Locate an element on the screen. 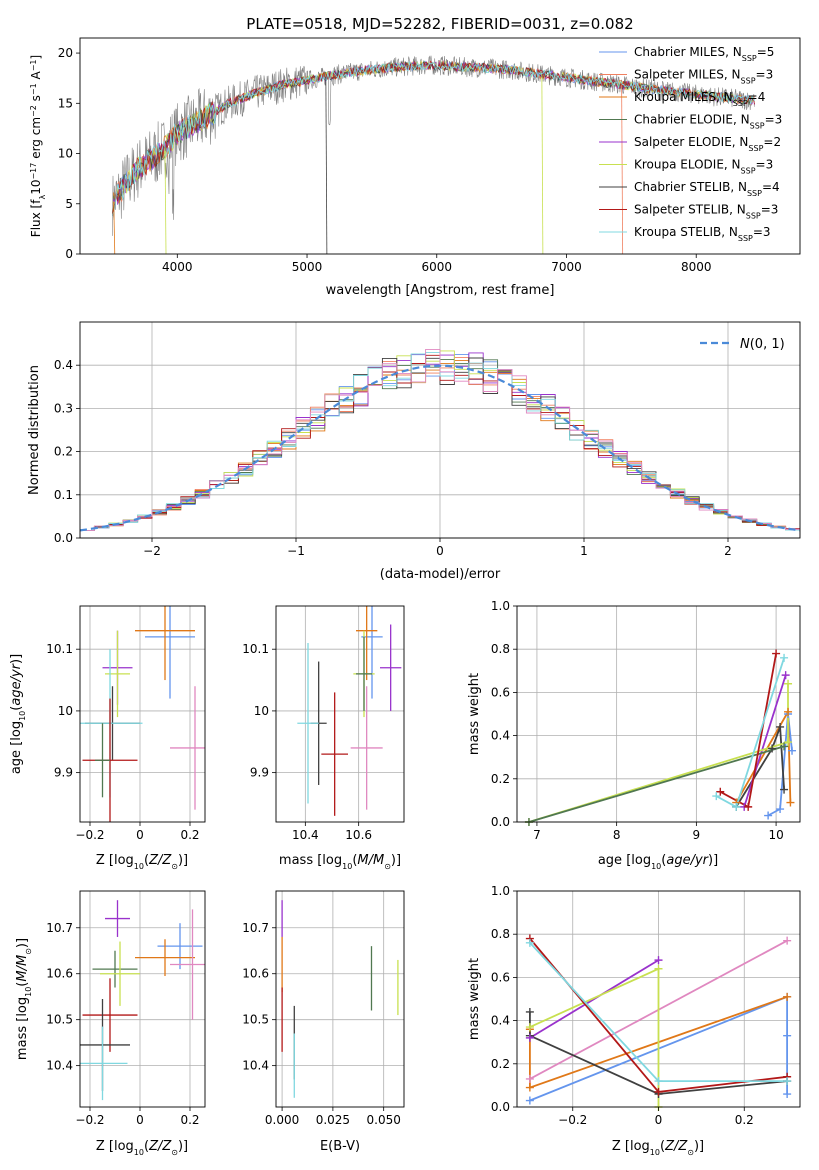 This screenshot has height=1170, width=819. model-spectrum-line is located at coordinates (433, 138).